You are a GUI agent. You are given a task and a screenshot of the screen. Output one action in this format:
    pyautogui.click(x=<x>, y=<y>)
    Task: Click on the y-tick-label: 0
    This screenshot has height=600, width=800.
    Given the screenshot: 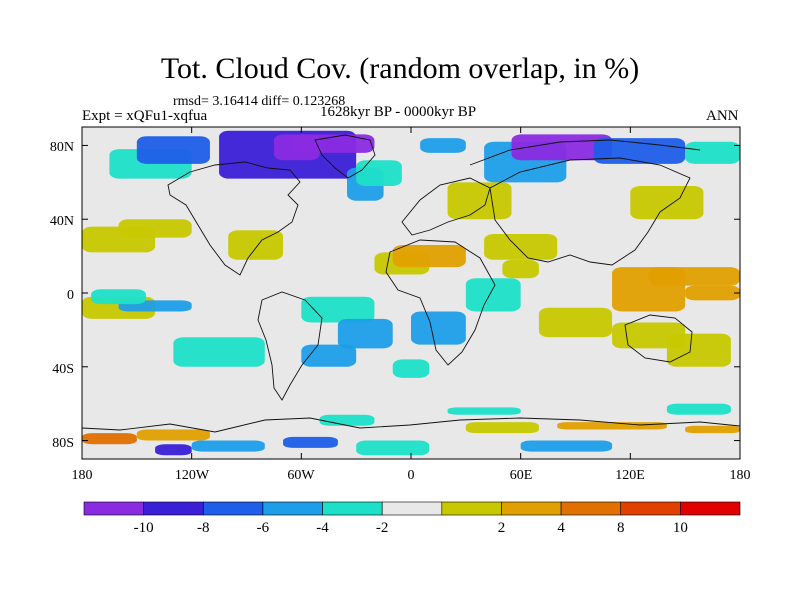 What is the action you would take?
    pyautogui.click(x=70, y=295)
    